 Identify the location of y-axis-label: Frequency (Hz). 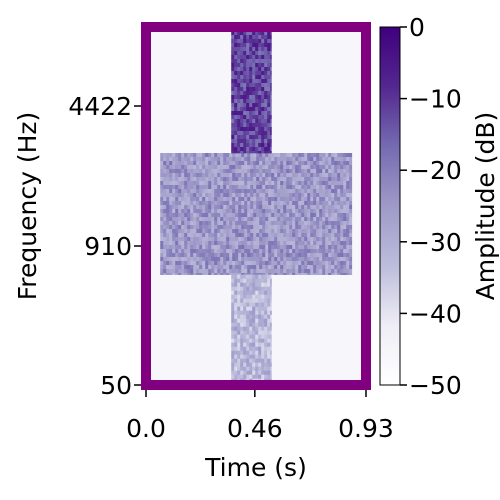
(27, 206).